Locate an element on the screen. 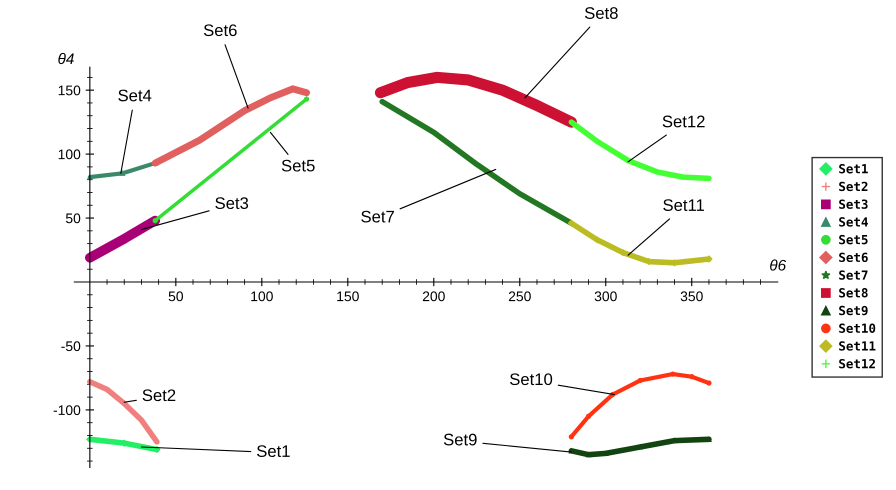  annotation: Set2 is located at coordinates (159, 395).